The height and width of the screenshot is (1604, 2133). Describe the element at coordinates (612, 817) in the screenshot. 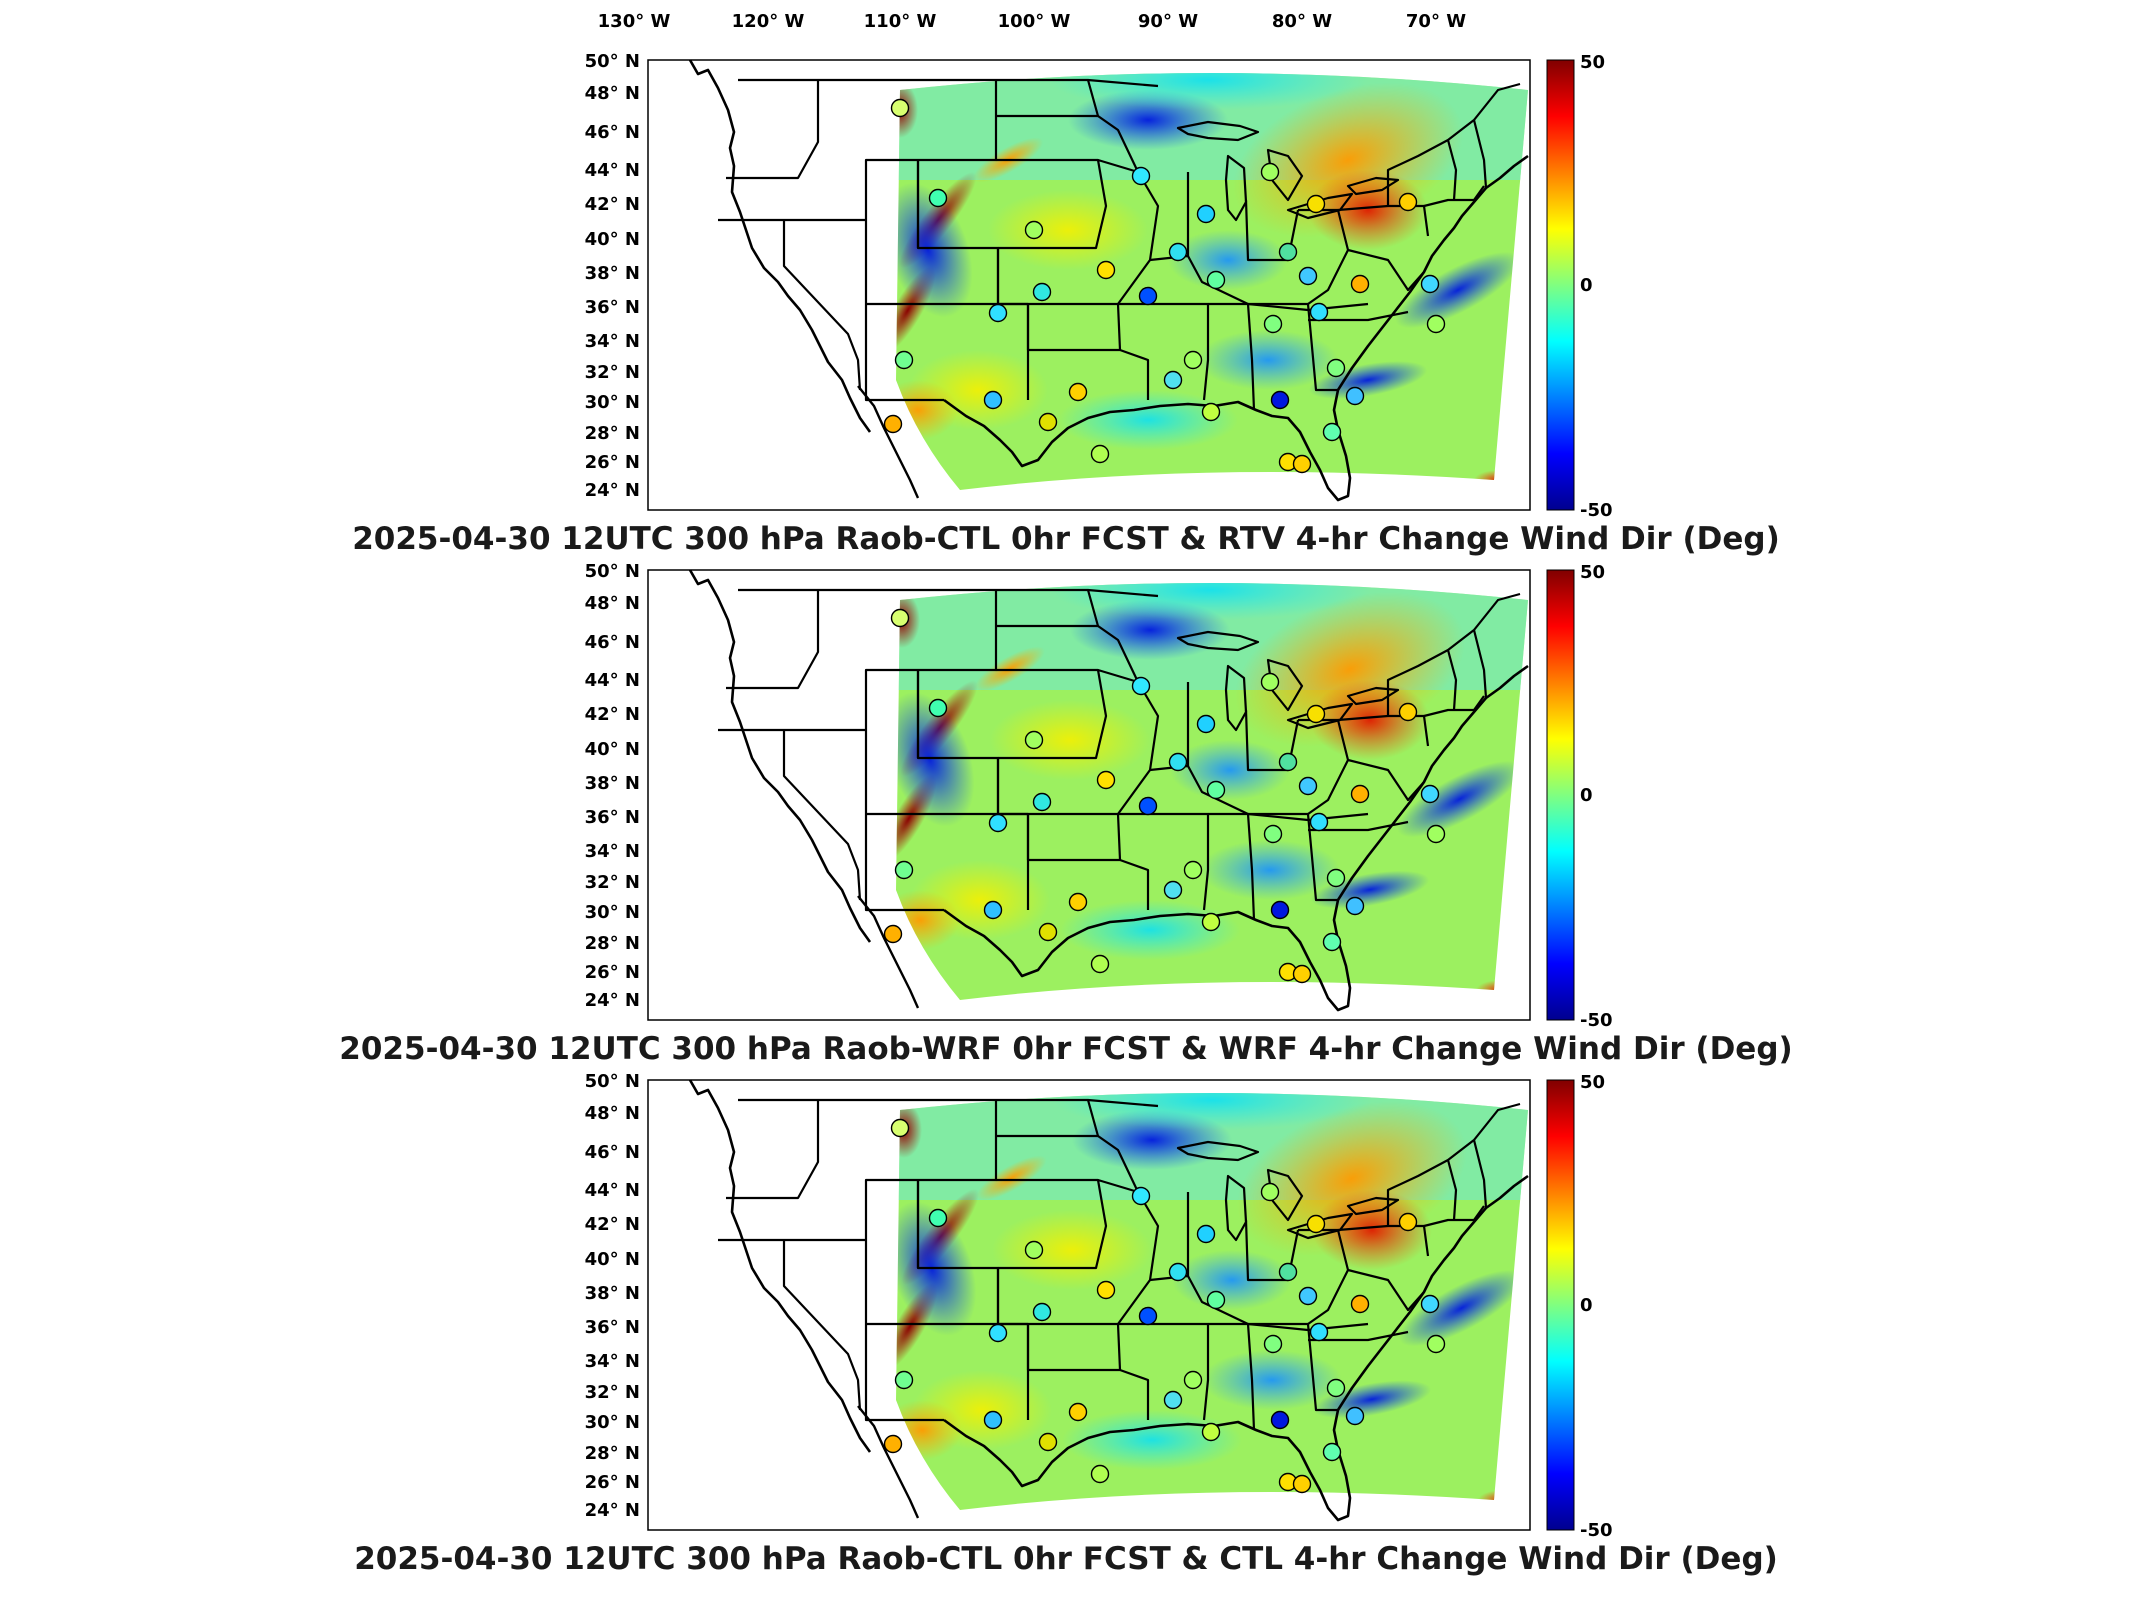

I see `lat-tick-label: 36° N` at that location.